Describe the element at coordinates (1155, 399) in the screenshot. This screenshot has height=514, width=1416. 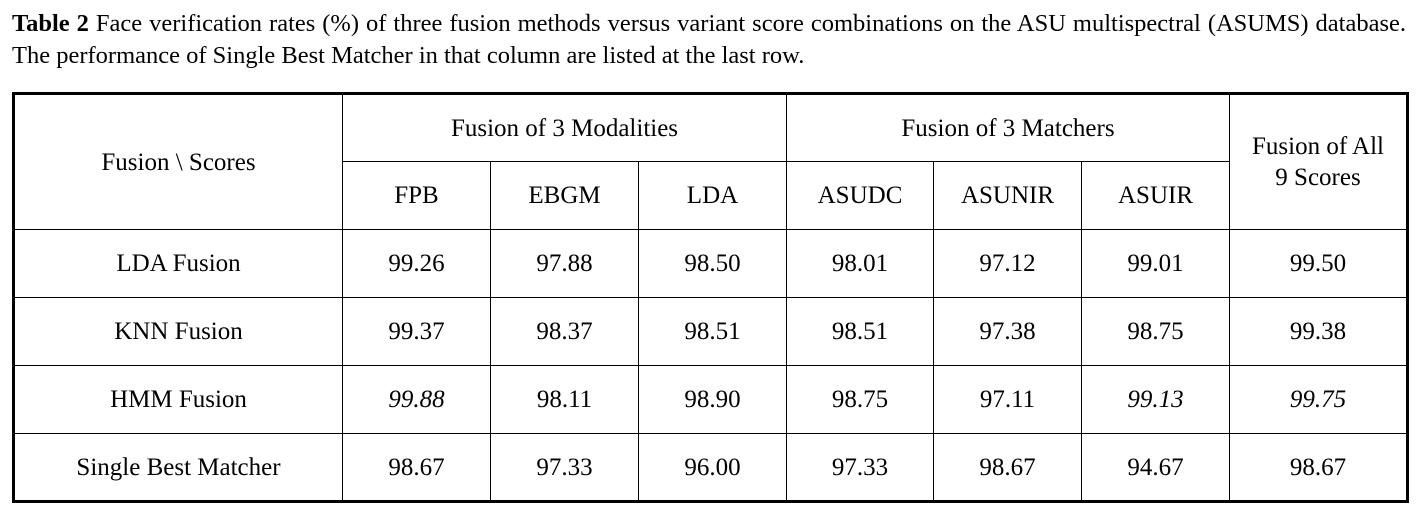
I see `cell: 99.13` at that location.